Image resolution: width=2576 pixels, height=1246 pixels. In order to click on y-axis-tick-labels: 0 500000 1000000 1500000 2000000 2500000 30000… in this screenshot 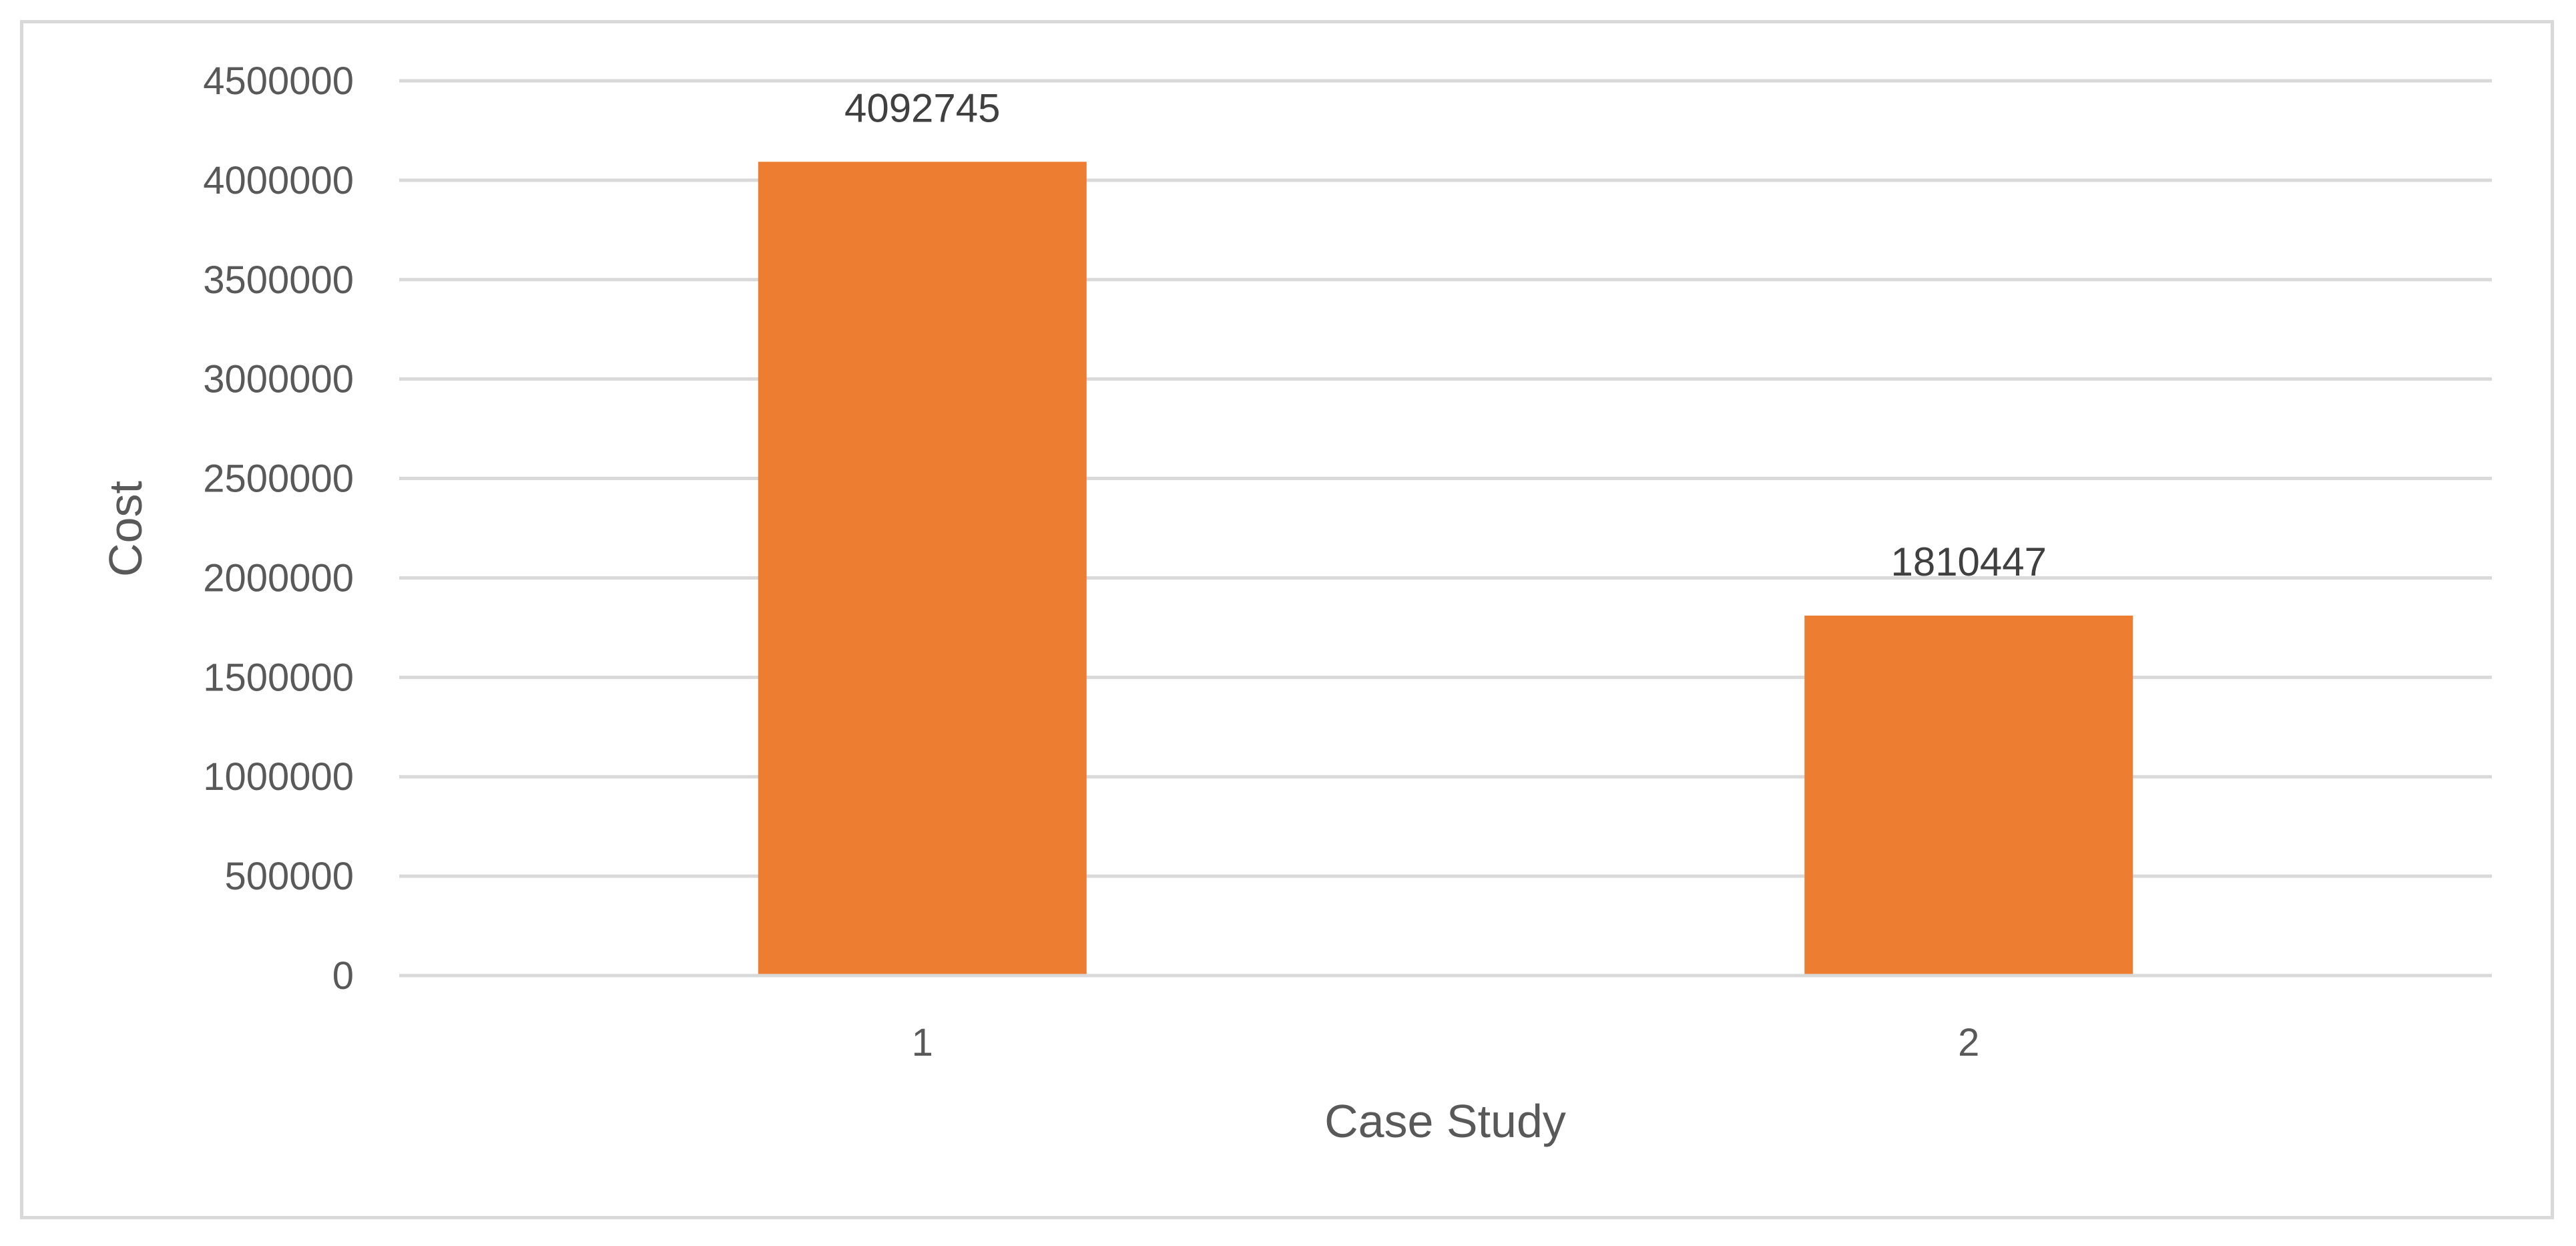, I will do `click(278, 528)`.